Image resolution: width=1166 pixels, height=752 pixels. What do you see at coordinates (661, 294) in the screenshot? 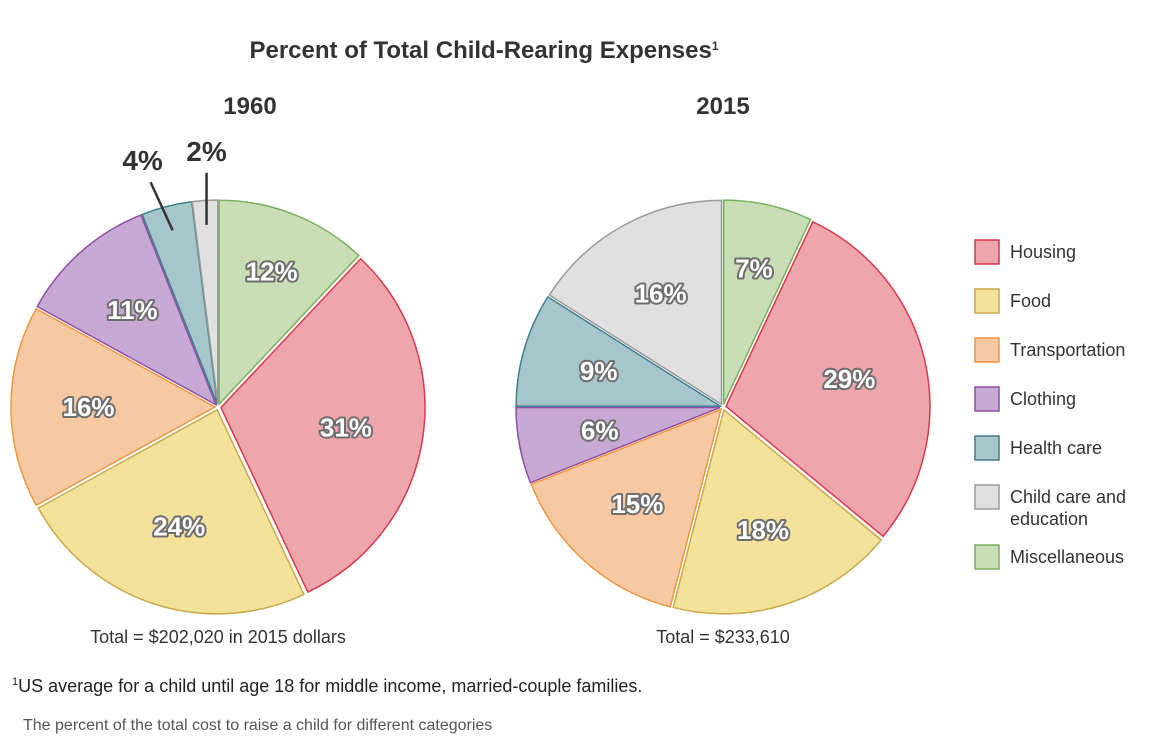
I see `slice-label-2015-child-care-and-education: 16%` at bounding box center [661, 294].